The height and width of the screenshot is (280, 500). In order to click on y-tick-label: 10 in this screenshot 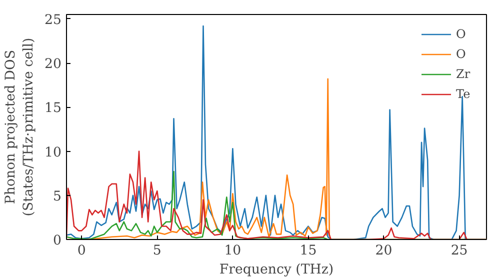, I will do `click(53, 152)`.